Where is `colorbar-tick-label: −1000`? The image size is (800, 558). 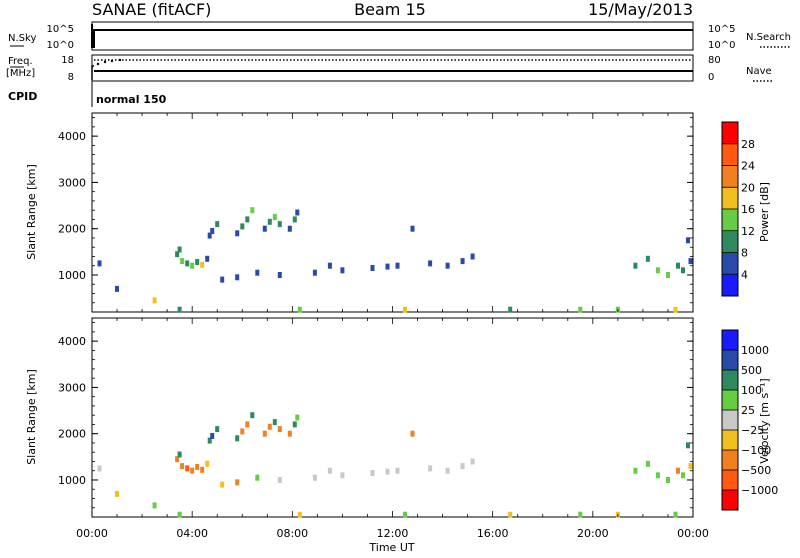
colorbar-tick-label: −1000 is located at coordinates (759, 490).